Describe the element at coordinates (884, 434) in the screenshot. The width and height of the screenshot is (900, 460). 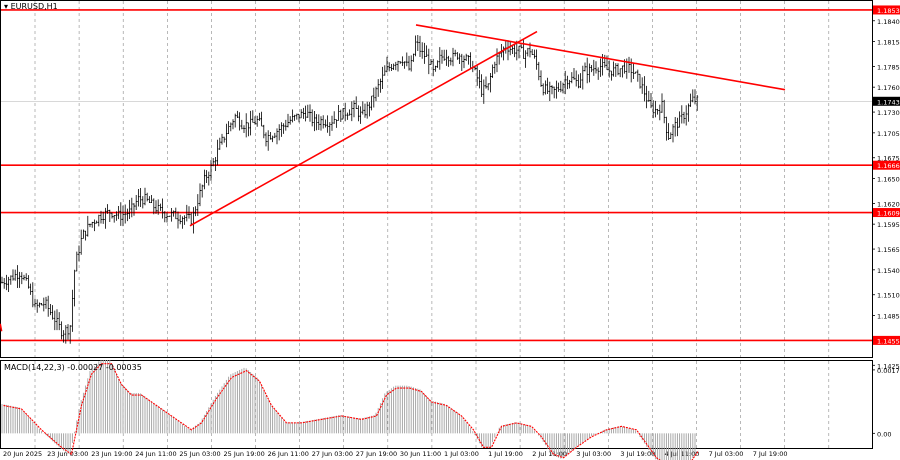
I see `macd-tick-label: 0.00` at that location.